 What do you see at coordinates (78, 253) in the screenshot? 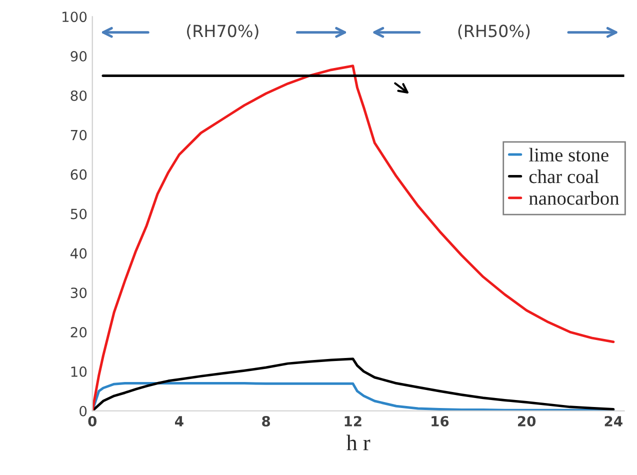
I see `y-tick-label: 40` at bounding box center [78, 253].